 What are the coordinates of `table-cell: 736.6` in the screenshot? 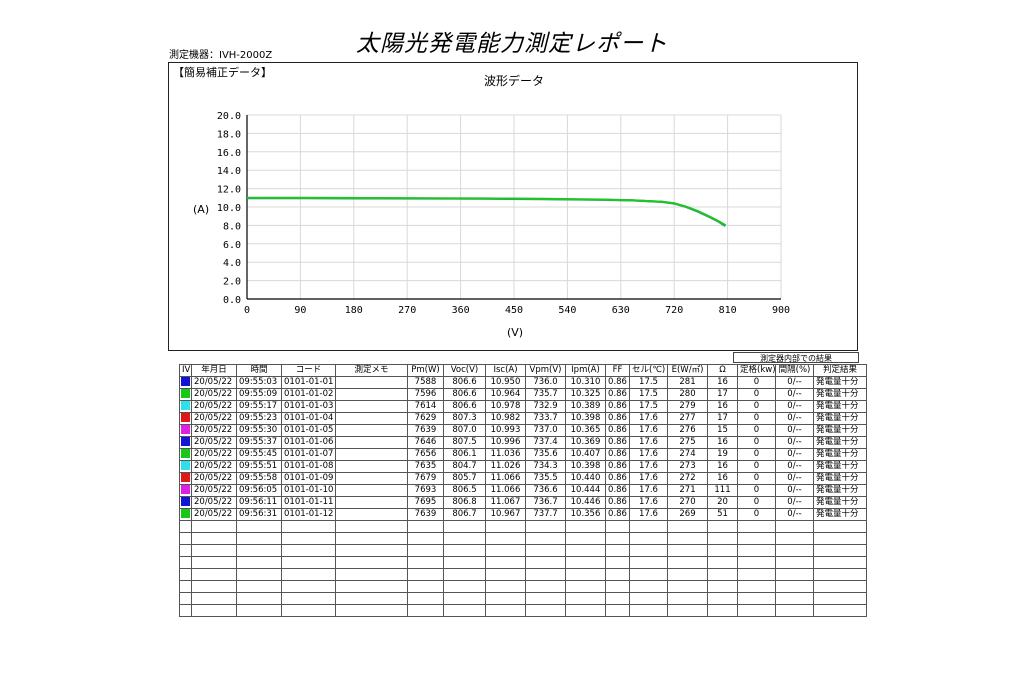 It's located at (545, 490).